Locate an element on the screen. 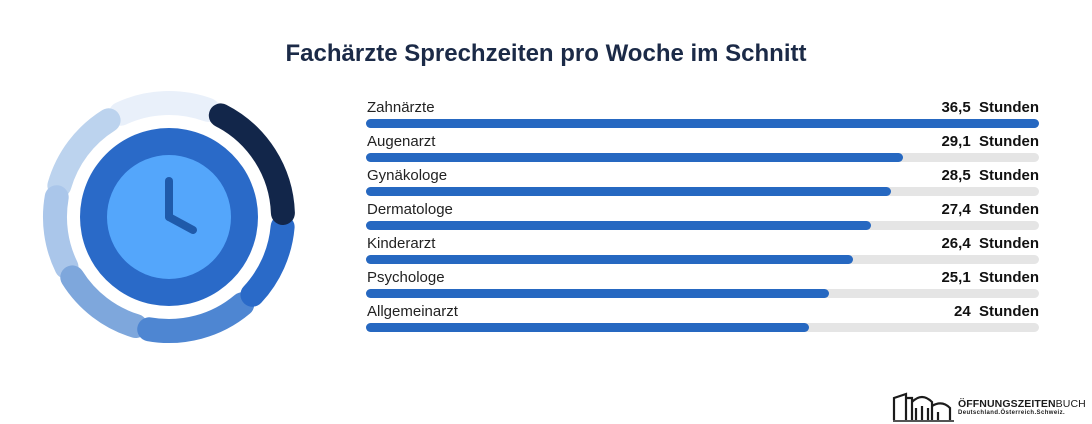 Image resolution: width=1092 pixels, height=424 pixels. bar-value-label: 27,4 Stunden is located at coordinates (990, 209).